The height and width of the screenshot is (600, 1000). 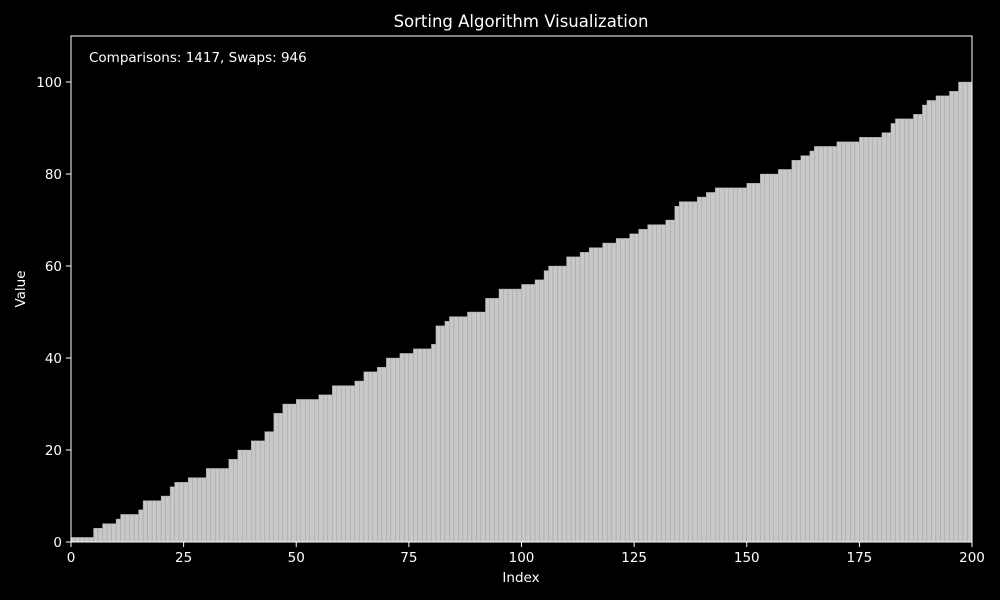 What do you see at coordinates (53, 451) in the screenshot?
I see `y-tick-label: 20` at bounding box center [53, 451].